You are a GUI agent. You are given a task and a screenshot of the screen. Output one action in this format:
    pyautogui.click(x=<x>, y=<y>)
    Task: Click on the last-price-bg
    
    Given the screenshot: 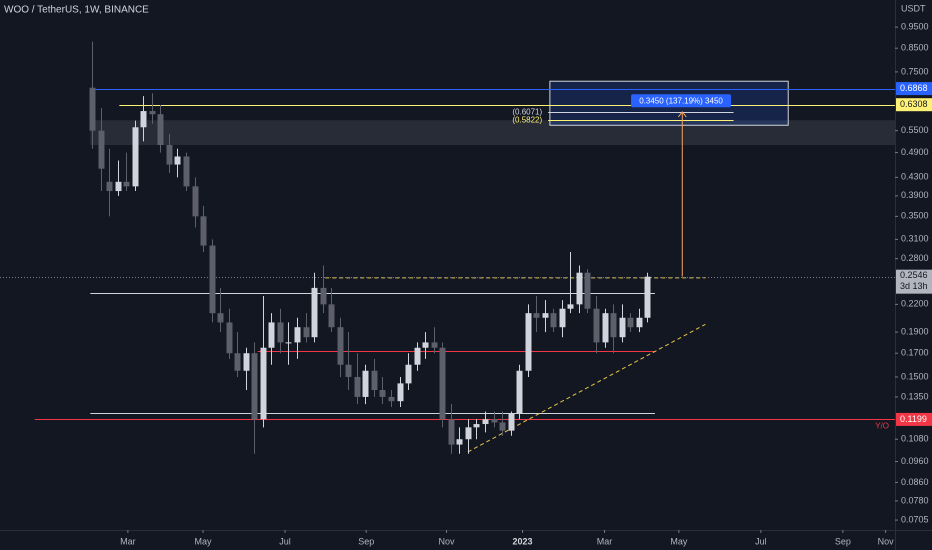 What is the action you would take?
    pyautogui.click(x=914, y=281)
    